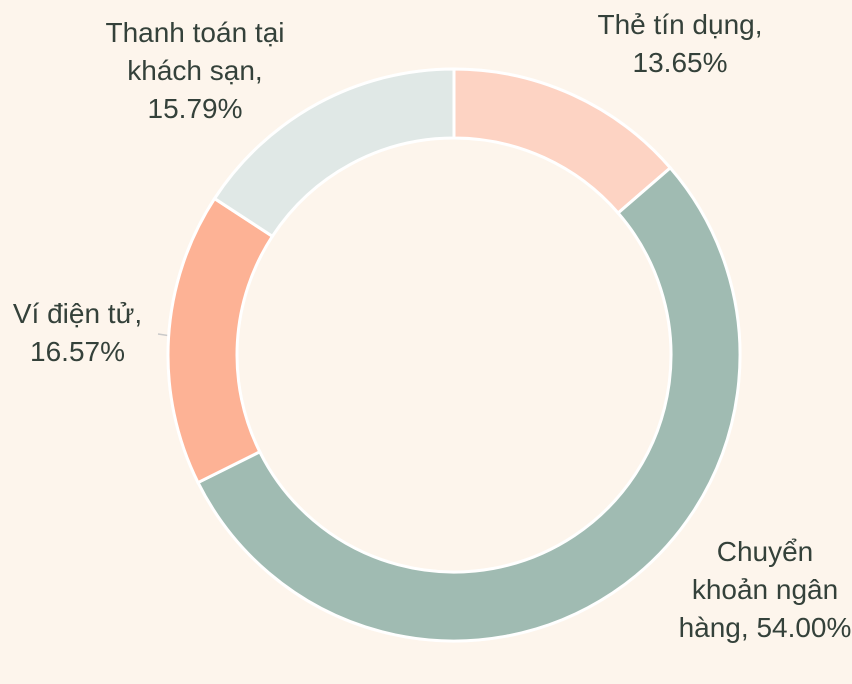 Image resolution: width=852 pixels, height=684 pixels. What do you see at coordinates (804, 627) in the screenshot?
I see `value-label: 54.00%` at bounding box center [804, 627].